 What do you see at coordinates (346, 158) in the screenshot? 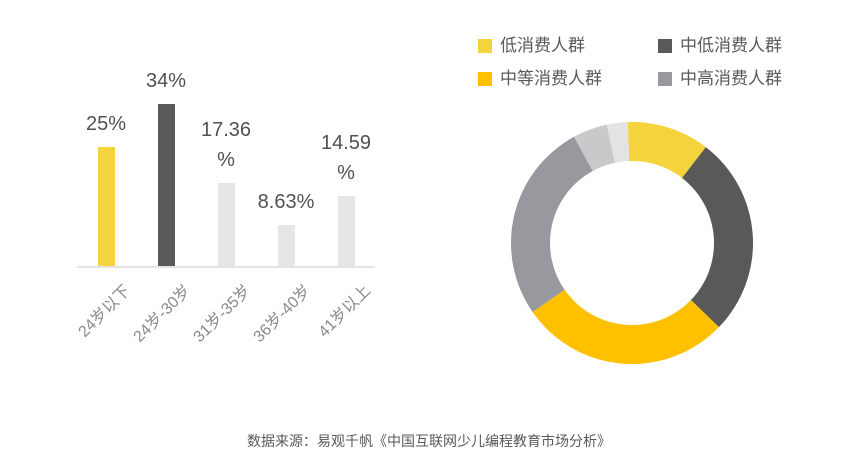
I see `bar-value-label-41-plus: 14.59 %` at bounding box center [346, 158].